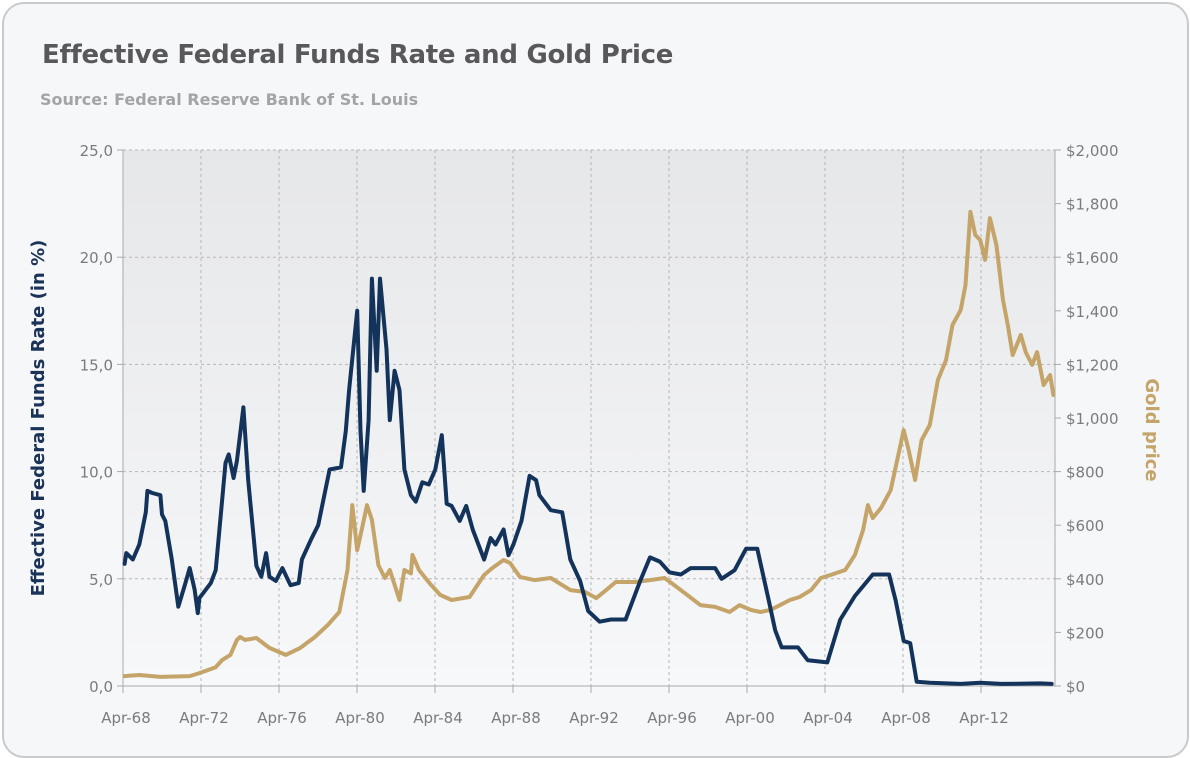 The image size is (1190, 758). What do you see at coordinates (1085, 473) in the screenshot?
I see `y2-tick-label: $800` at bounding box center [1085, 473].